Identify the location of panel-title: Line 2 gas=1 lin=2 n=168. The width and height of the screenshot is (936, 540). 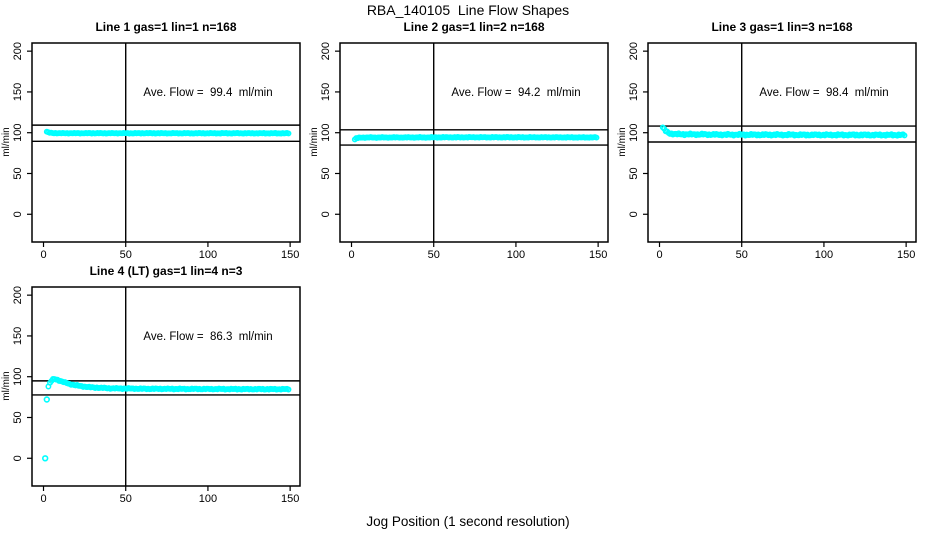
(473, 27).